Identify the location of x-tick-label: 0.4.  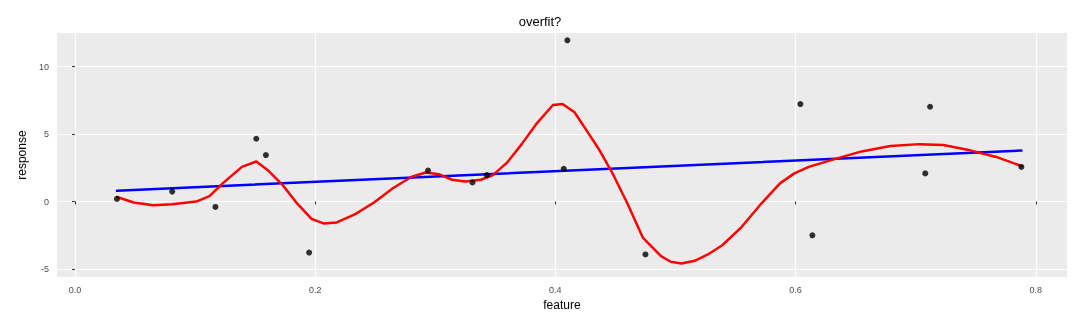
(555, 289).